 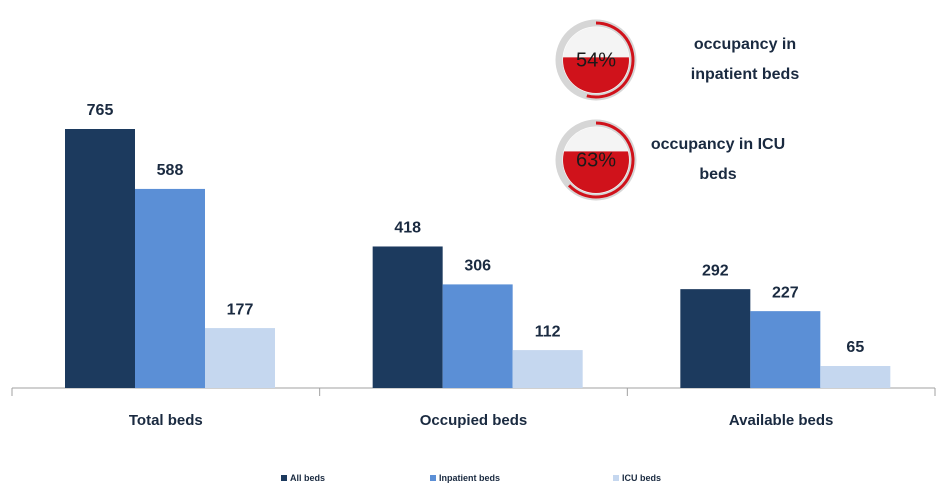 I want to click on x-tick-label: Occupied beds, so click(x=474, y=420).